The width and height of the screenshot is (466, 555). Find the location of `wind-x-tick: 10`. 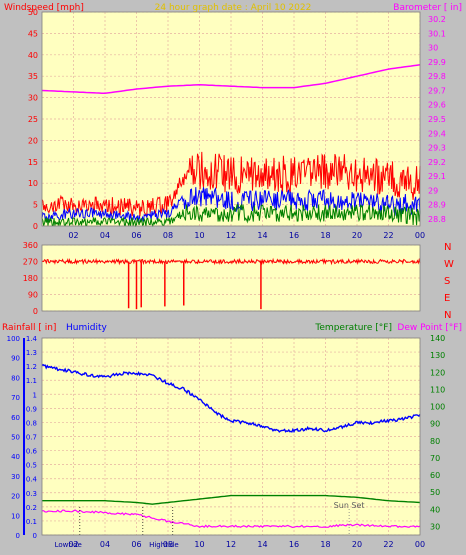

wind-x-tick: 10 is located at coordinates (199, 235).